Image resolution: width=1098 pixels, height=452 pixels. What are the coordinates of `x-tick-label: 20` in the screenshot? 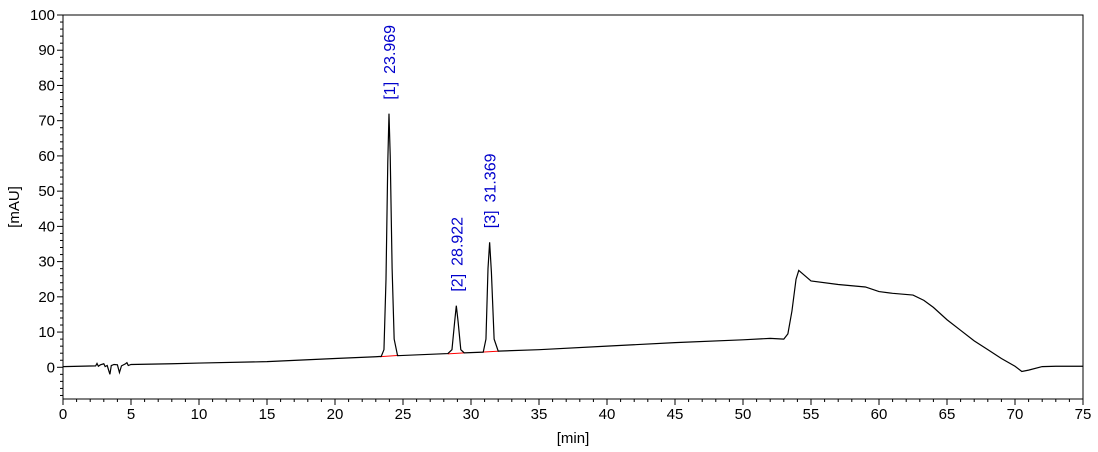 It's located at (335, 414).